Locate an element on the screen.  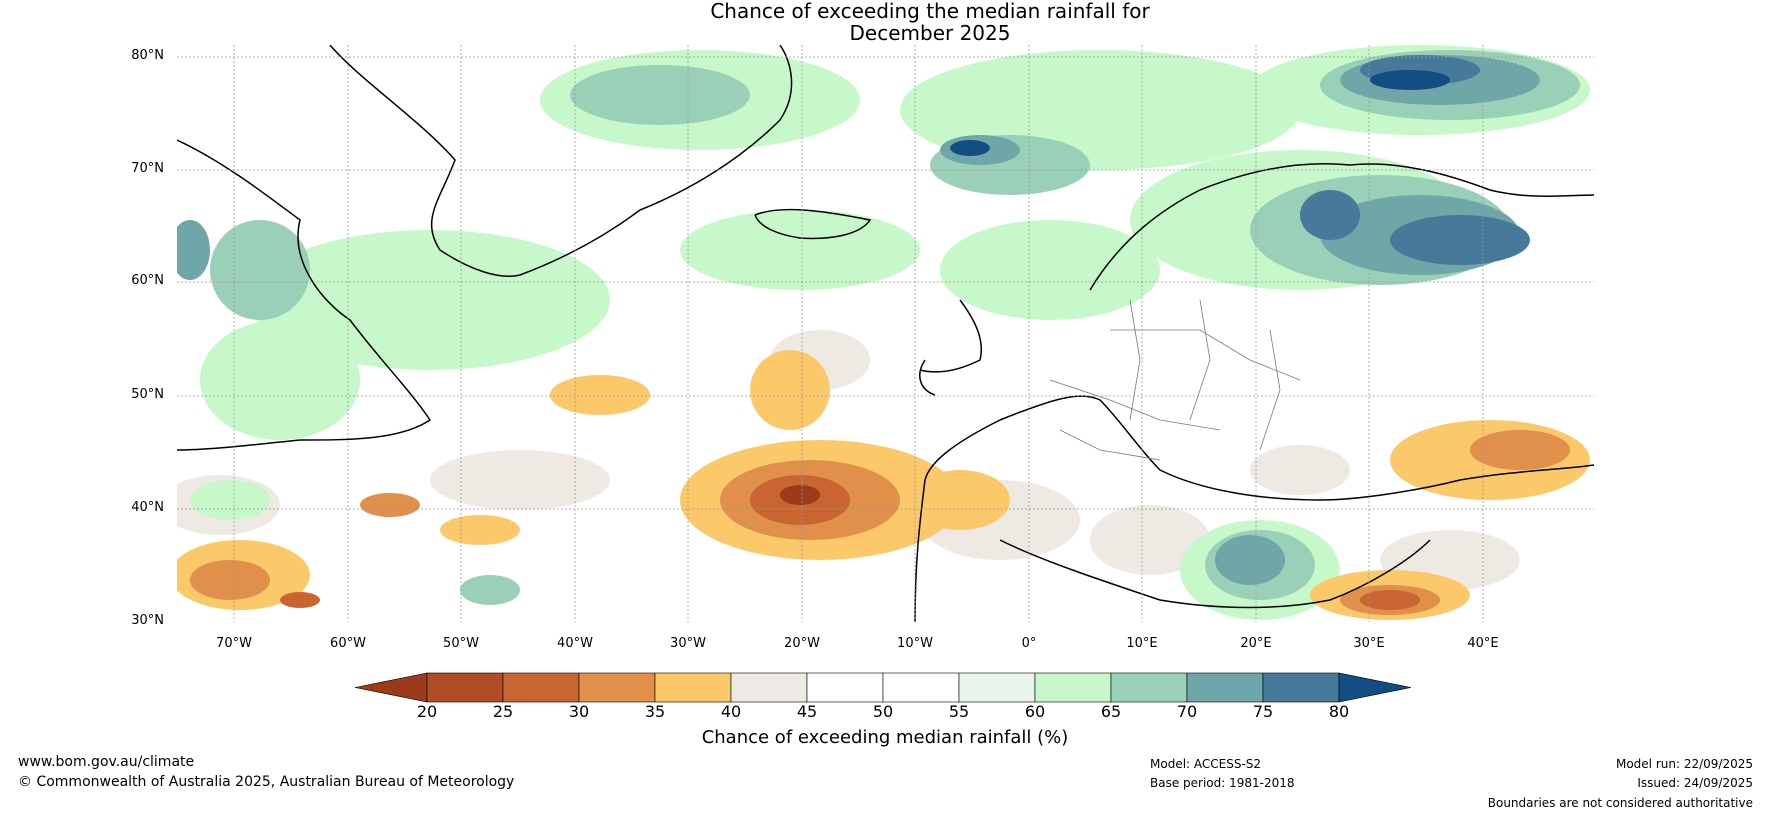
colorbar-tick-label: 70 is located at coordinates (1187, 711).